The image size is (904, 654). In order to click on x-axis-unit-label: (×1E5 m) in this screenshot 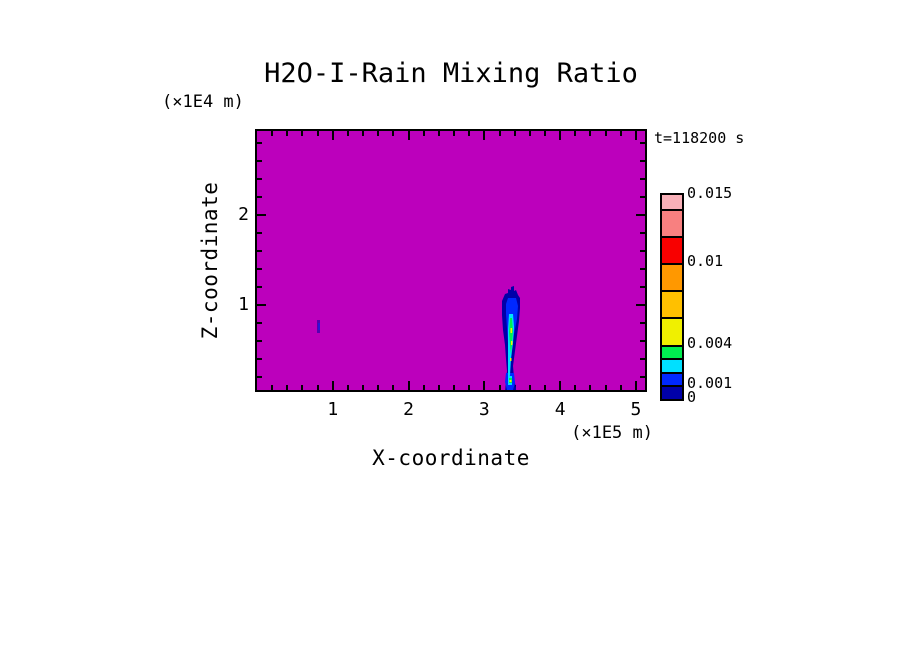, I will do `click(612, 433)`.